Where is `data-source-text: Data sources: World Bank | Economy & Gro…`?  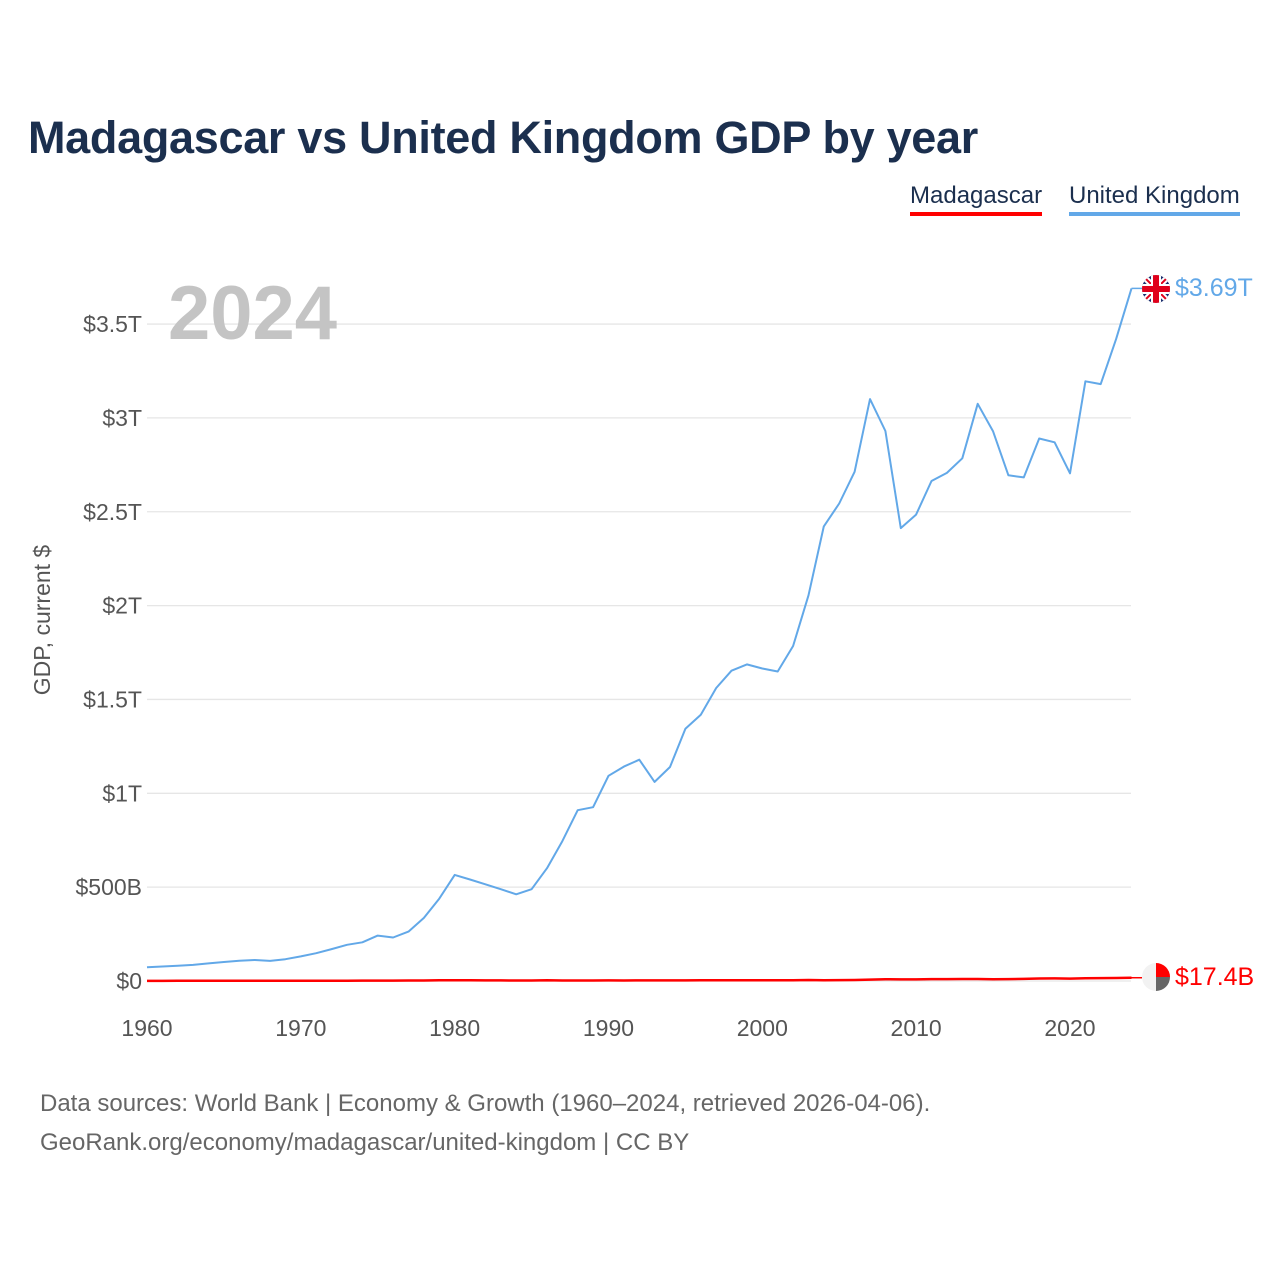
data-source-text: Data sources: World Bank | Economy & Gro… is located at coordinates (485, 1103).